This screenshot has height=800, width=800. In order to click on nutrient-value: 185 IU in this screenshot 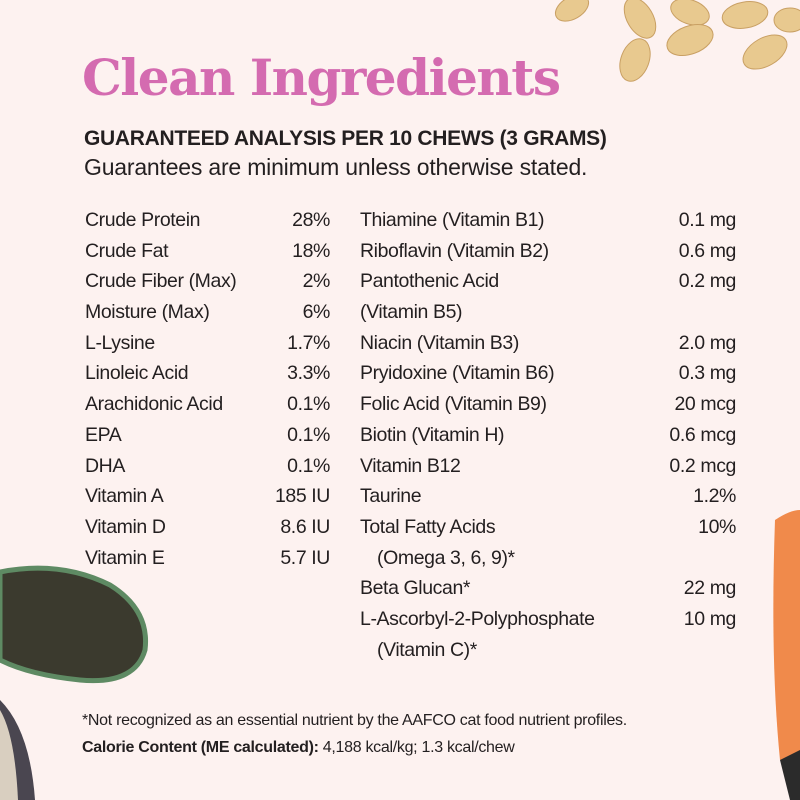, I will do `click(302, 496)`.